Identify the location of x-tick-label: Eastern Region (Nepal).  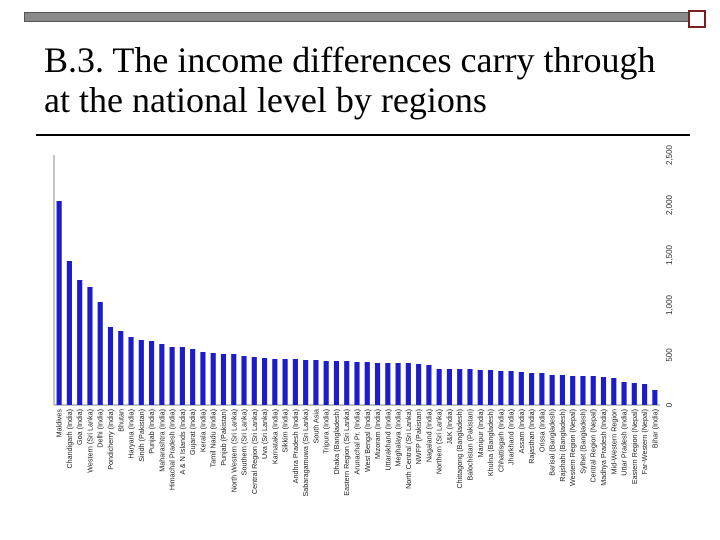
(634, 446).